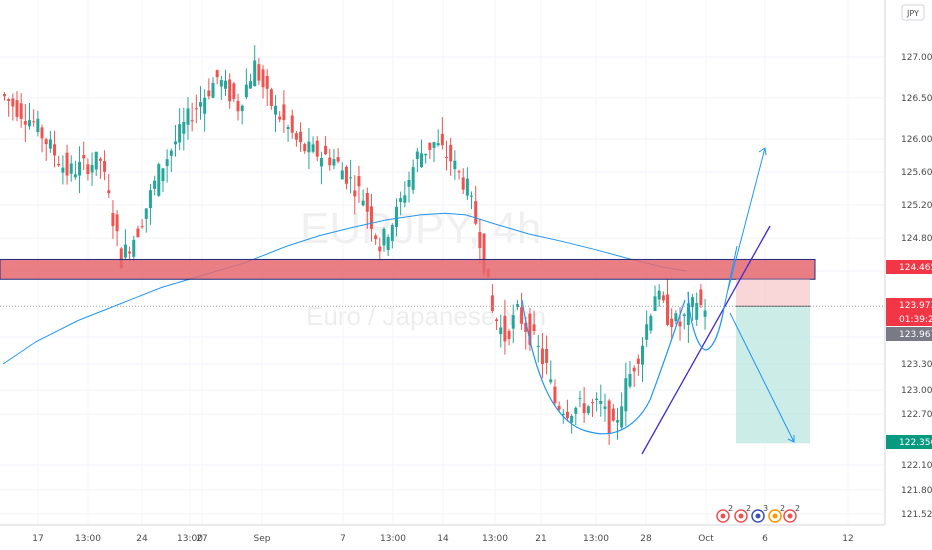 The image size is (932, 550). I want to click on cup-curve, so click(603, 367).